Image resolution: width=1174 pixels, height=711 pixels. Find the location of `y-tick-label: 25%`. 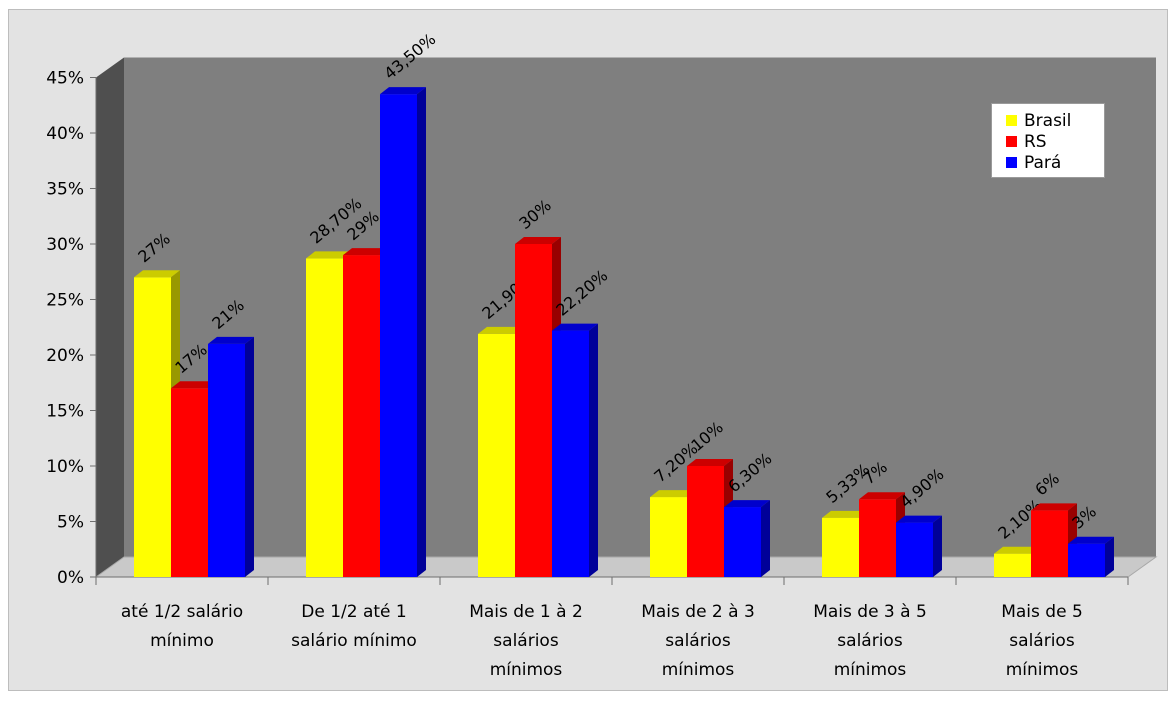

y-tick-label: 25% is located at coordinates (65, 301).